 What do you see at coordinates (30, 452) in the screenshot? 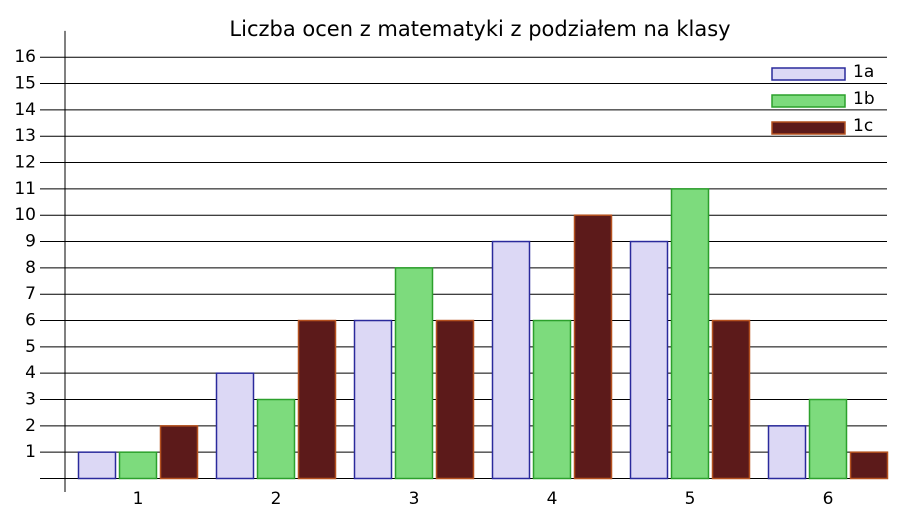
I see `y-tick-label: 1` at bounding box center [30, 452].